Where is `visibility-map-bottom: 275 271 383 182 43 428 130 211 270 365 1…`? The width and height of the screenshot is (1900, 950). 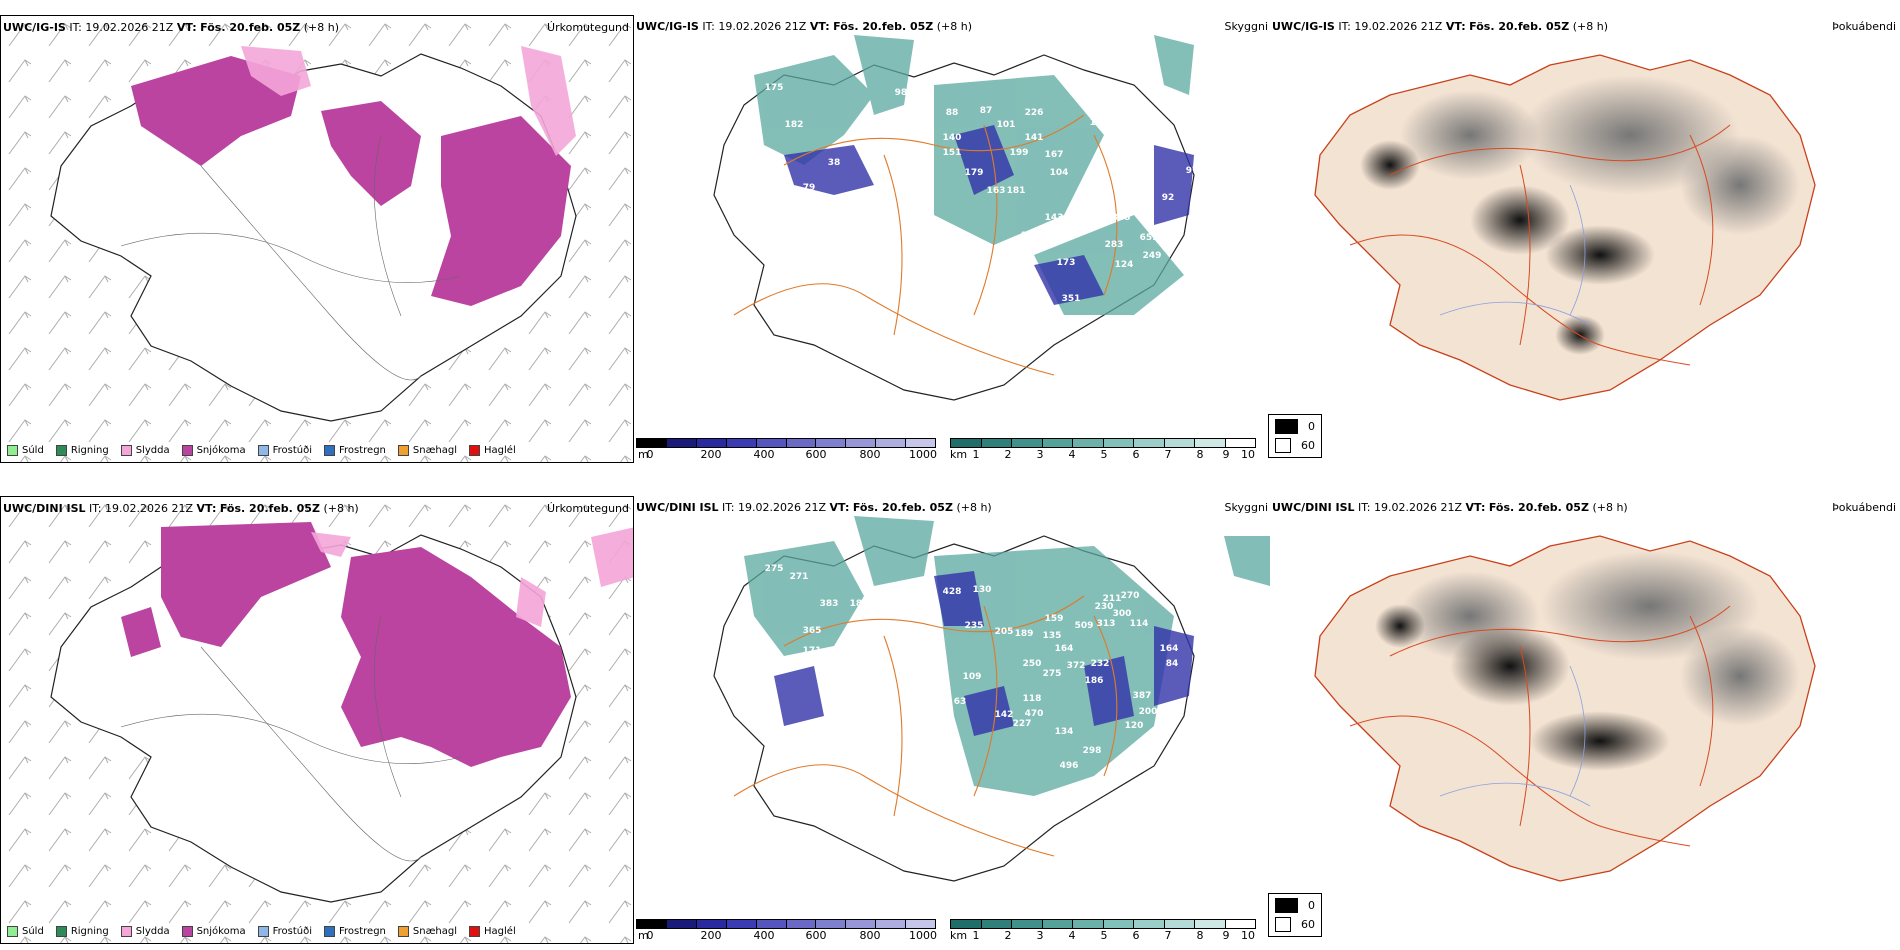
visibility-map-bottom: 275 271 383 182 43 428 130 211 270 365 1… is located at coordinates (991, 699).